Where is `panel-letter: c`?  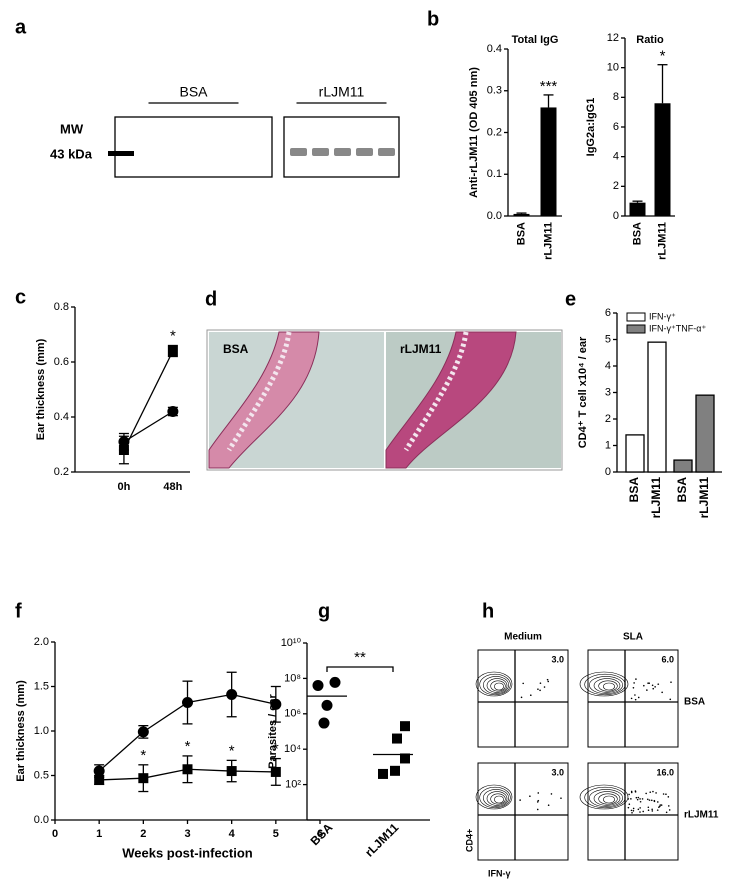
panel-letter: c is located at coordinates (20, 297).